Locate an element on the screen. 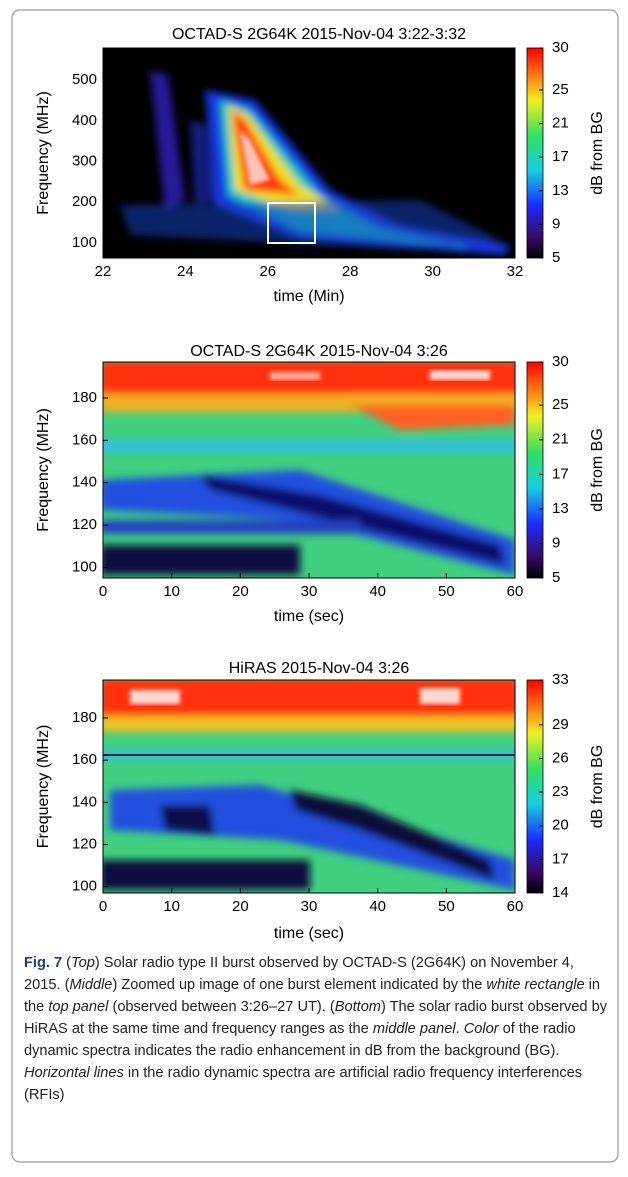 The height and width of the screenshot is (1177, 628). caption-text: Top is located at coordinates (83, 963).